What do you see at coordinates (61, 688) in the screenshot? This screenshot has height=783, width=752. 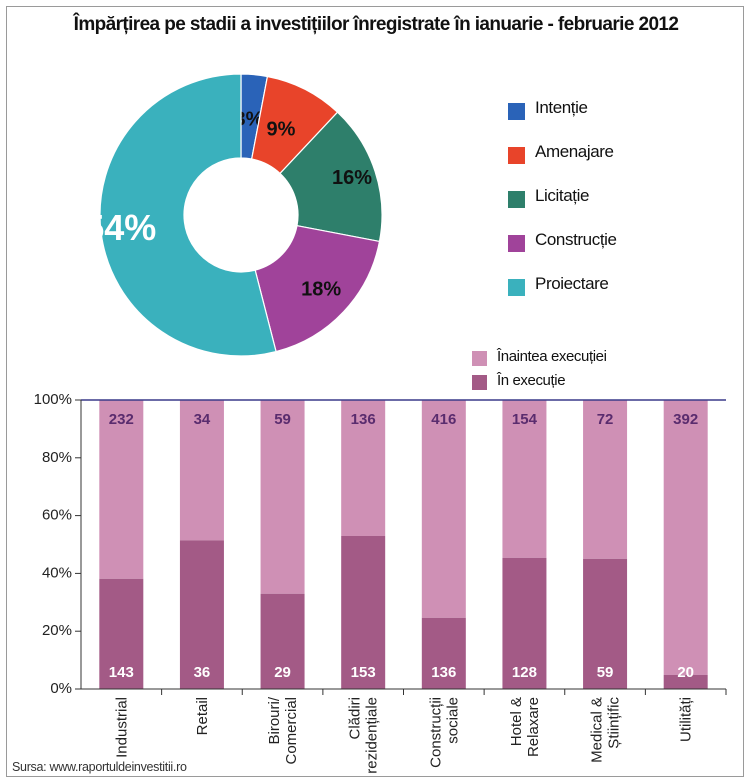 I see `y-tick-label: 0%` at bounding box center [61, 688].